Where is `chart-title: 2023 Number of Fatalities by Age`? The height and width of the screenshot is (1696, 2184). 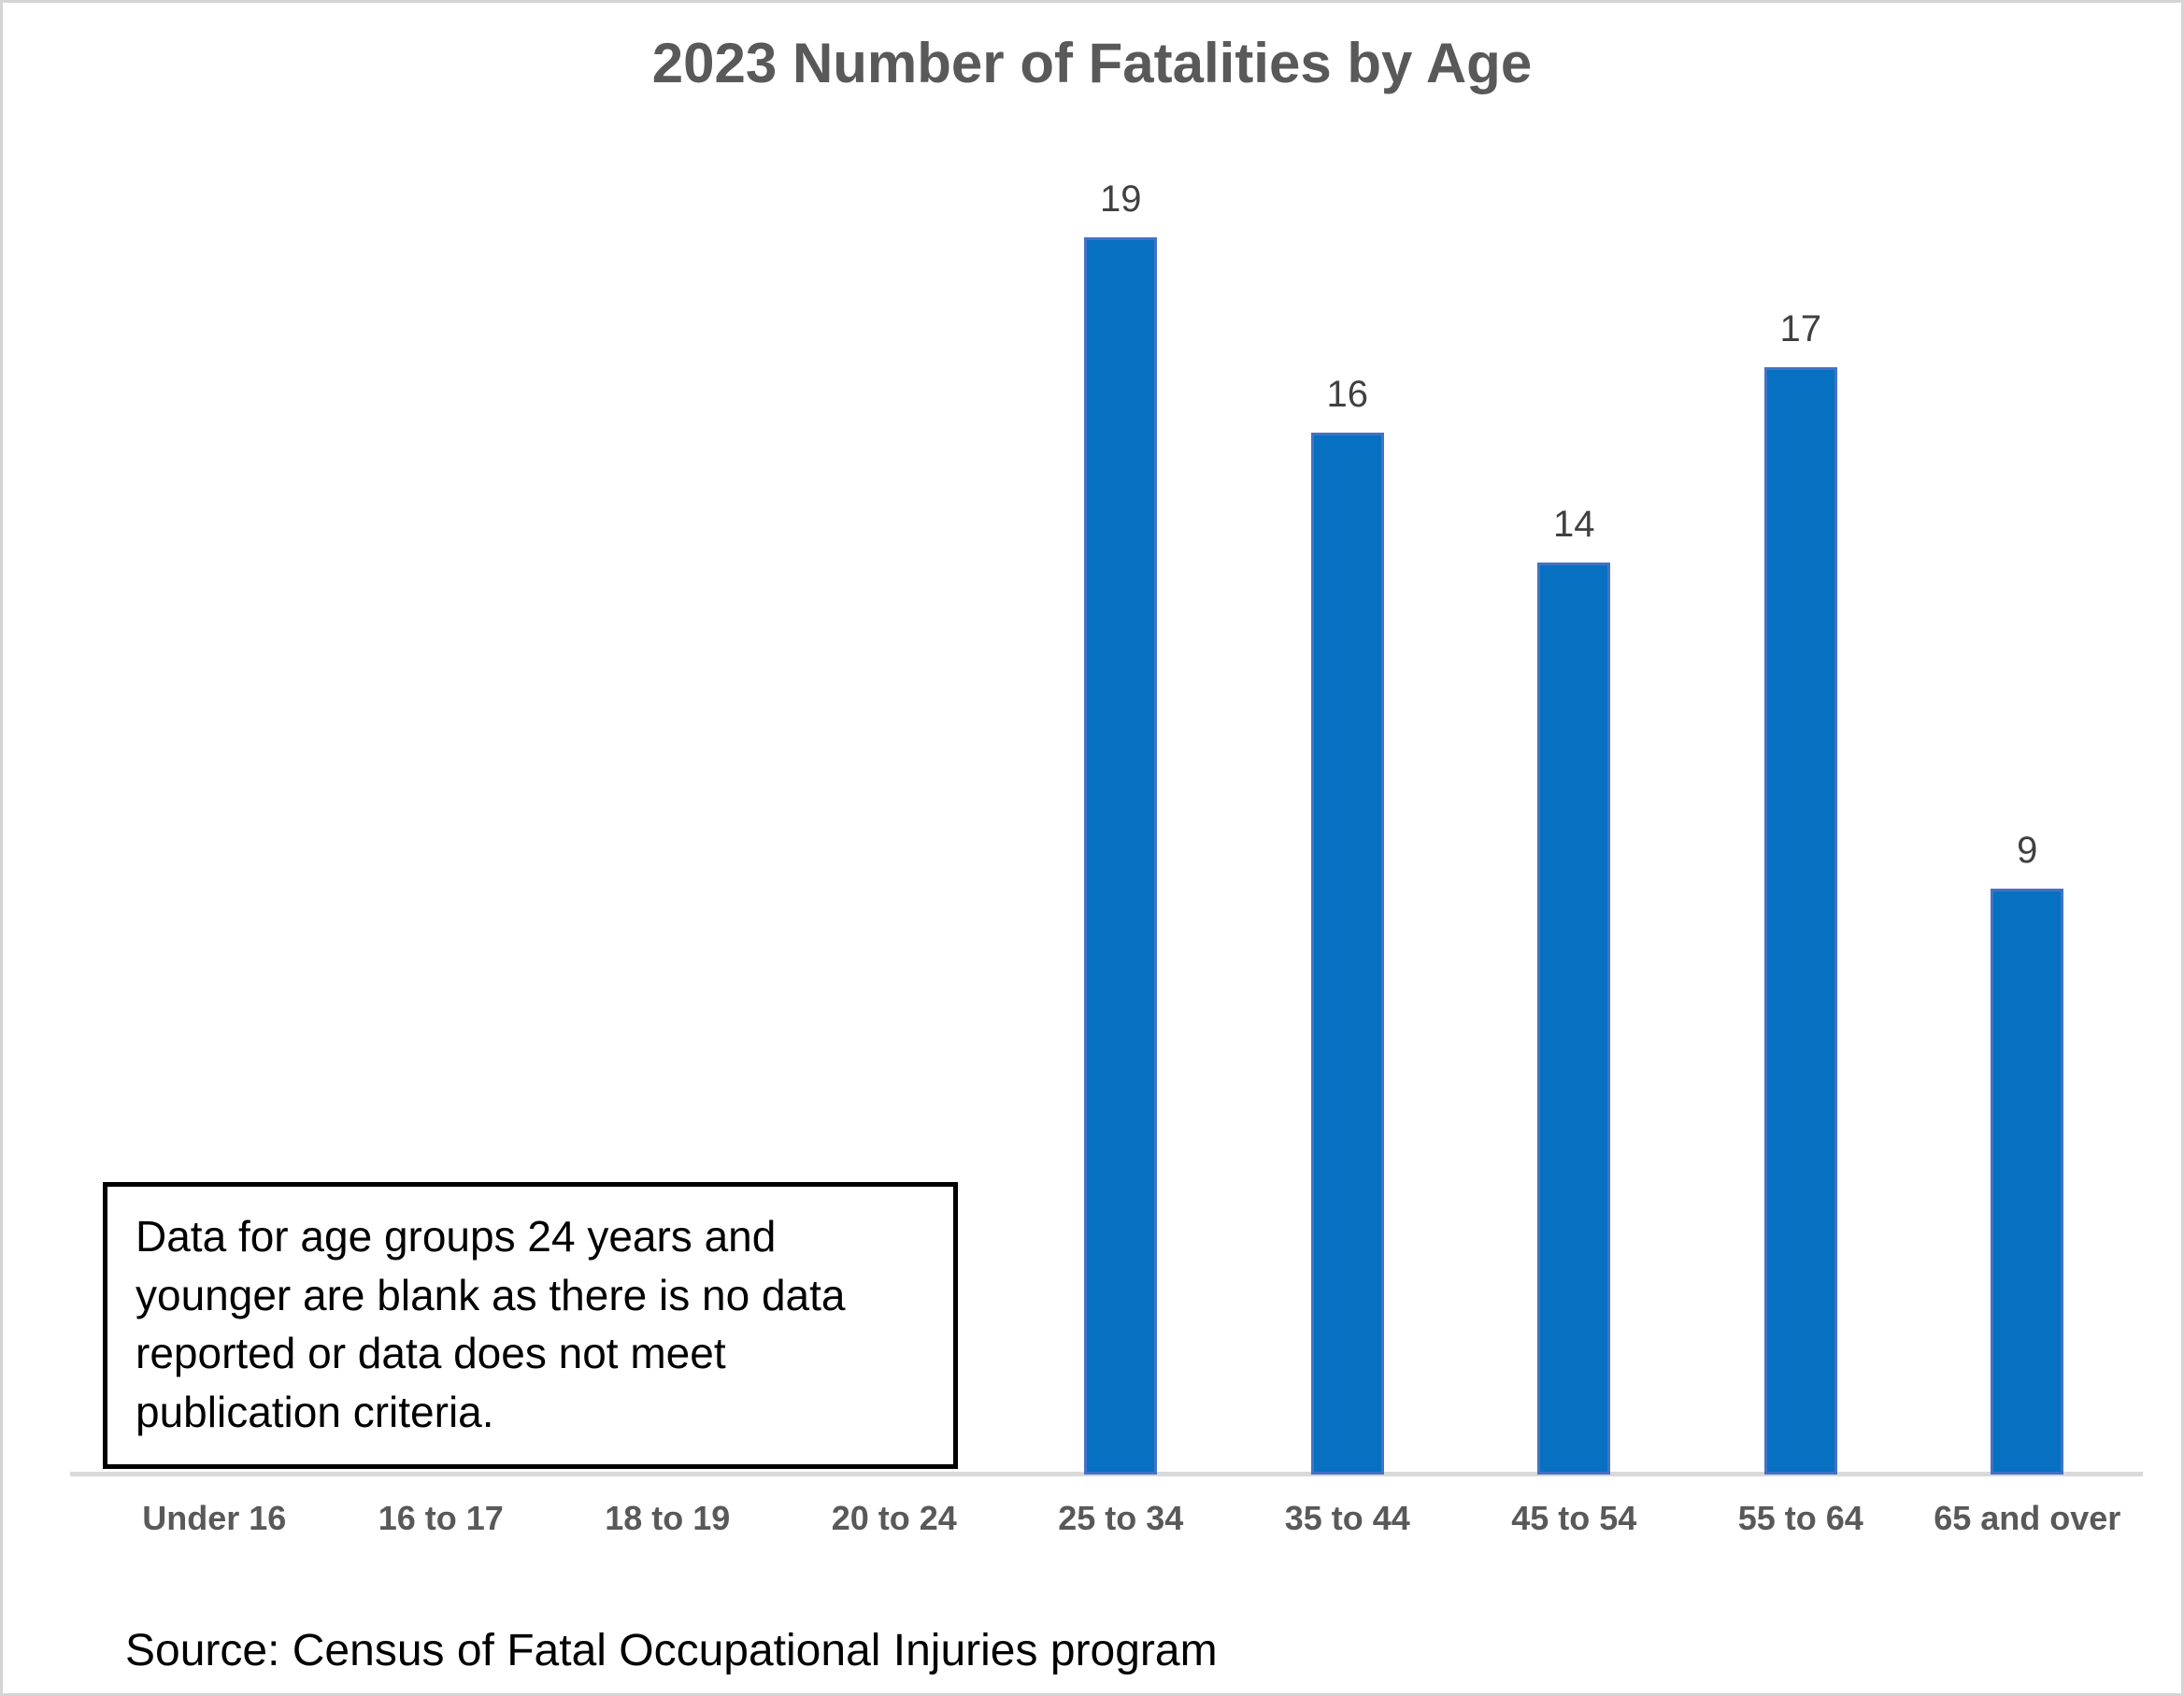 chart-title: 2023 Number of Fatalities by Age is located at coordinates (1092, 63).